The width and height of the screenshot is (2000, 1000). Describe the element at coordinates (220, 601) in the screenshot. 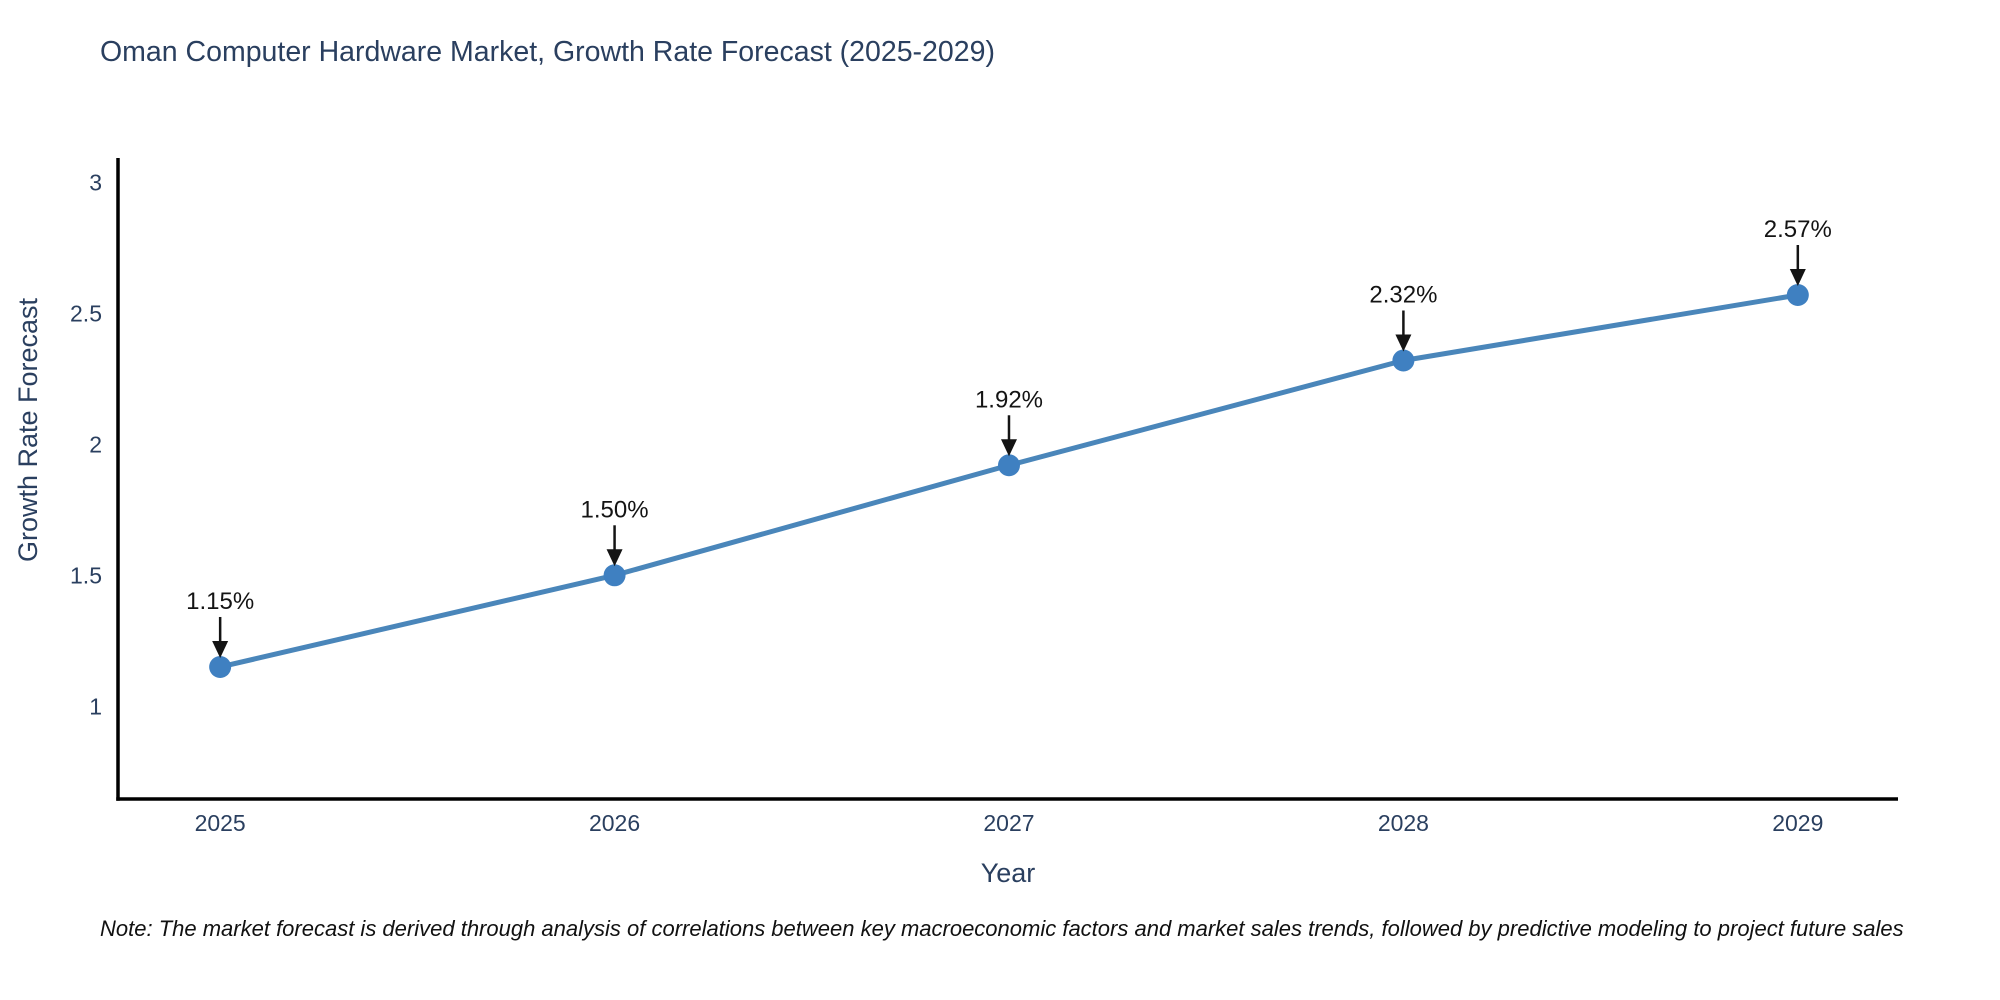

I see `annotation-label: 1.15%` at that location.